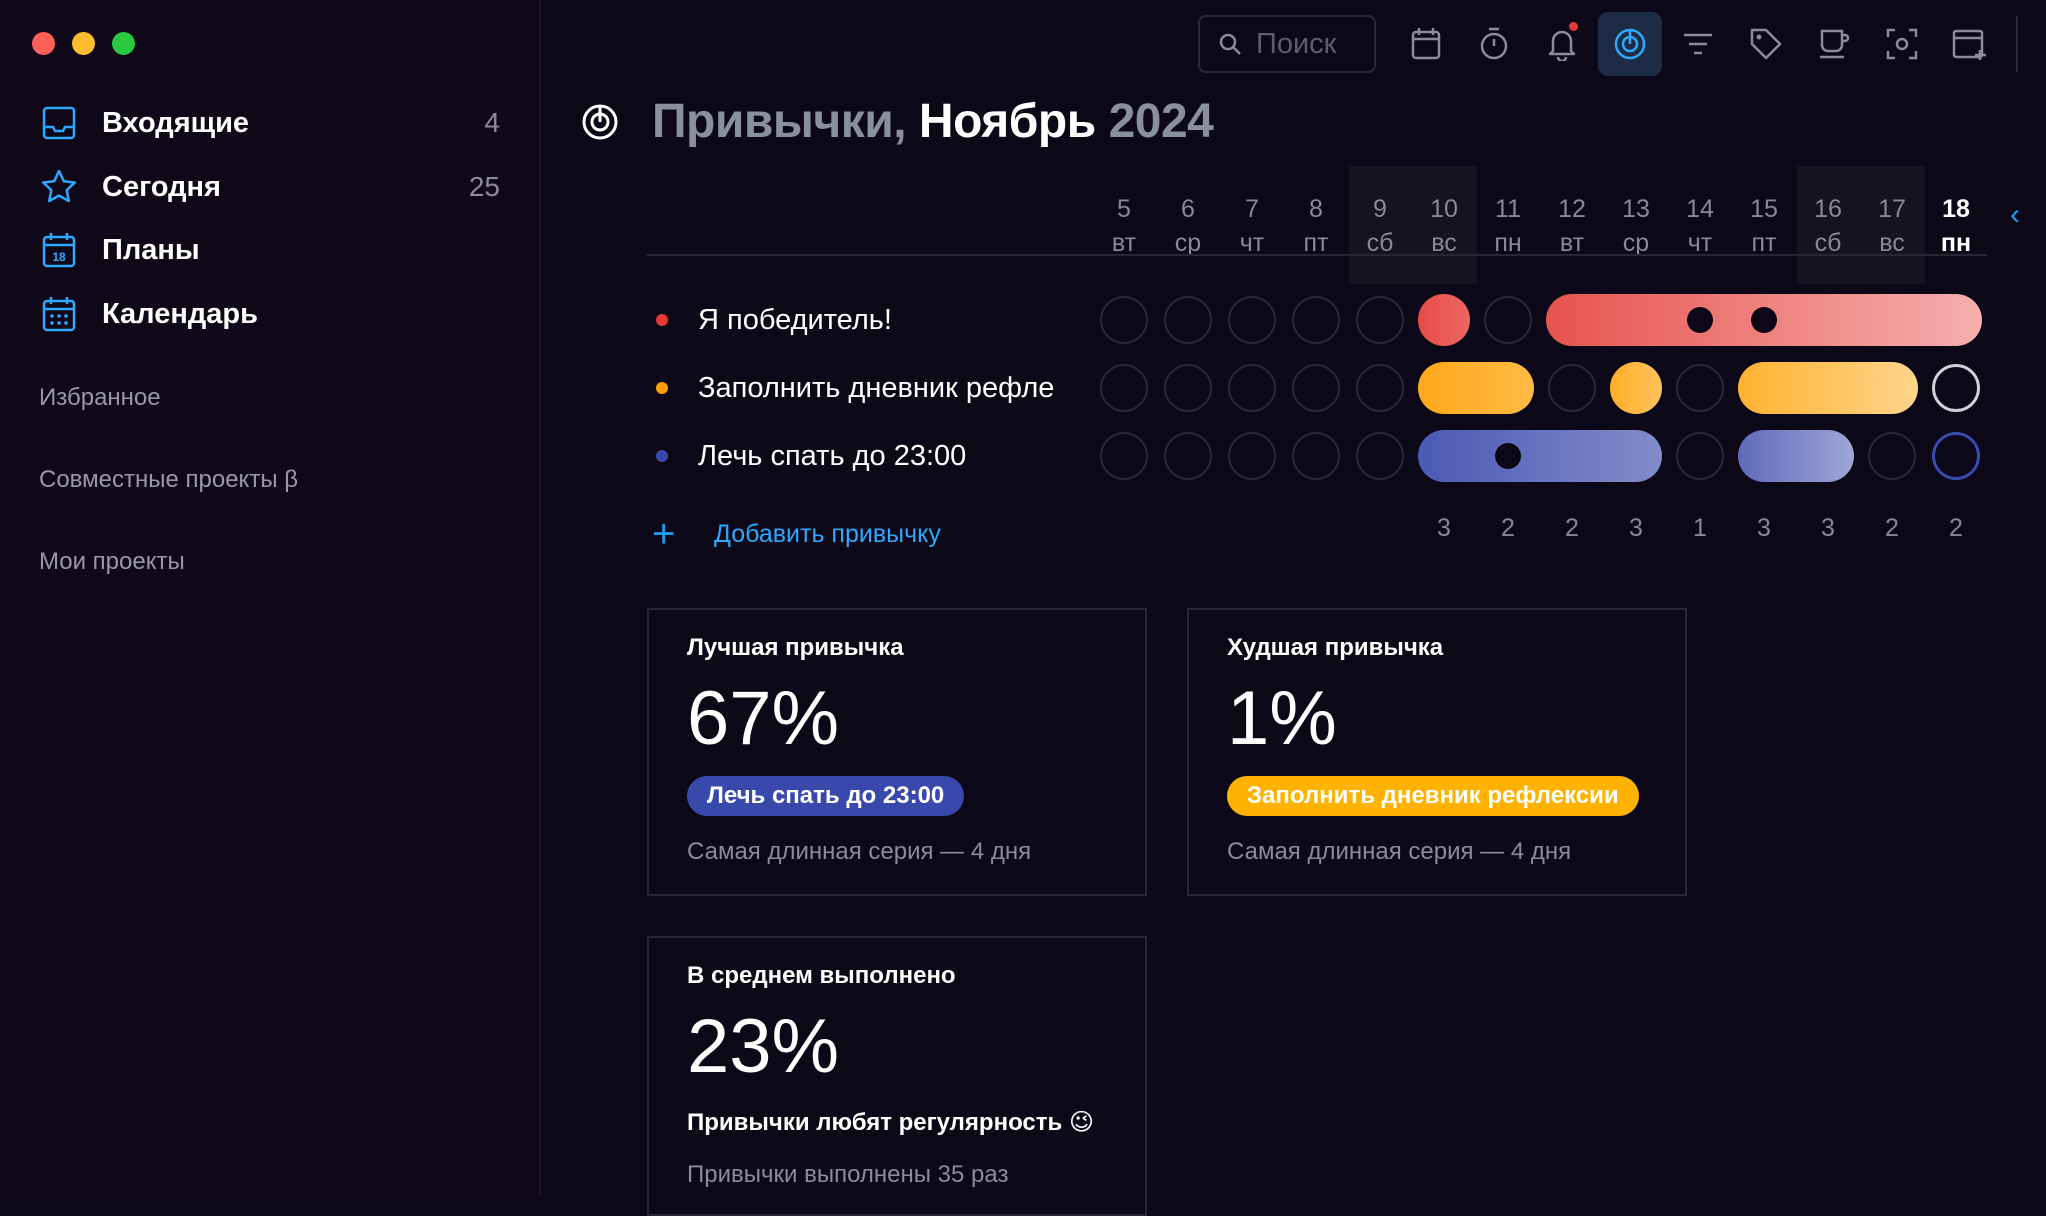 The height and width of the screenshot is (1216, 2046). What do you see at coordinates (100, 397) in the screenshot?
I see `section-favorites: Избранное` at bounding box center [100, 397].